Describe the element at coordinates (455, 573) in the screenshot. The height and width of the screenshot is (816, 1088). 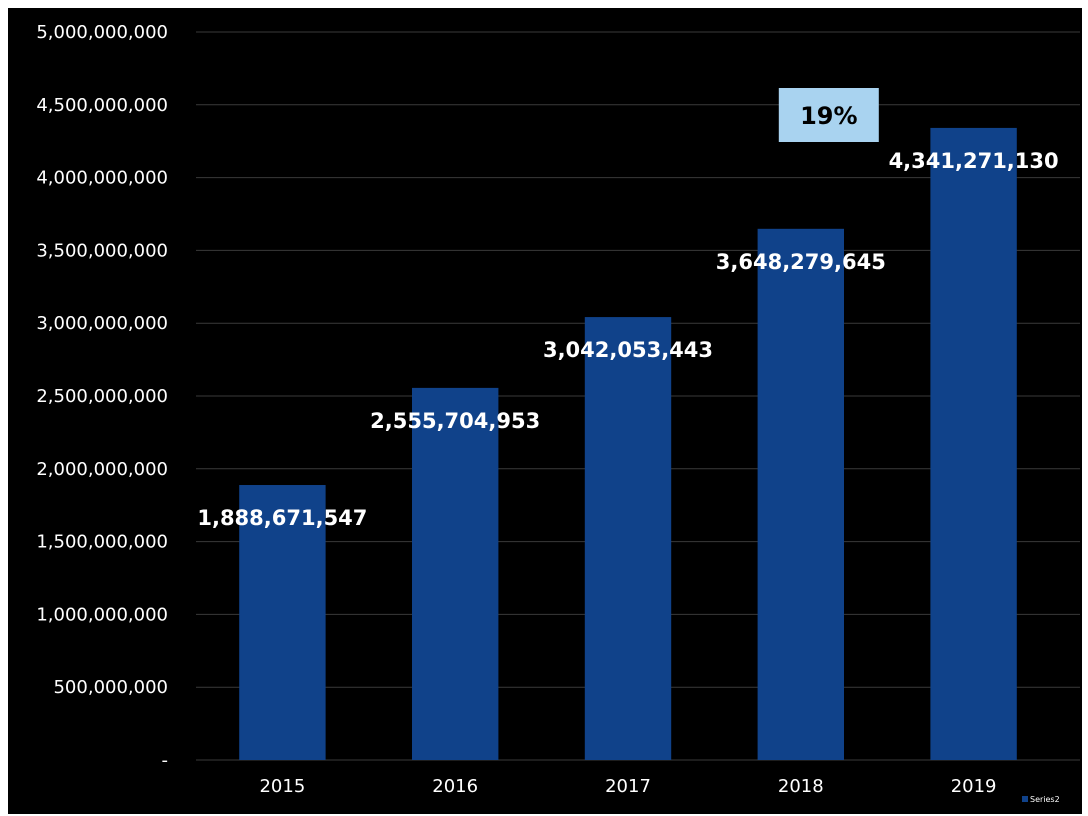
I see `bar-2016` at that location.